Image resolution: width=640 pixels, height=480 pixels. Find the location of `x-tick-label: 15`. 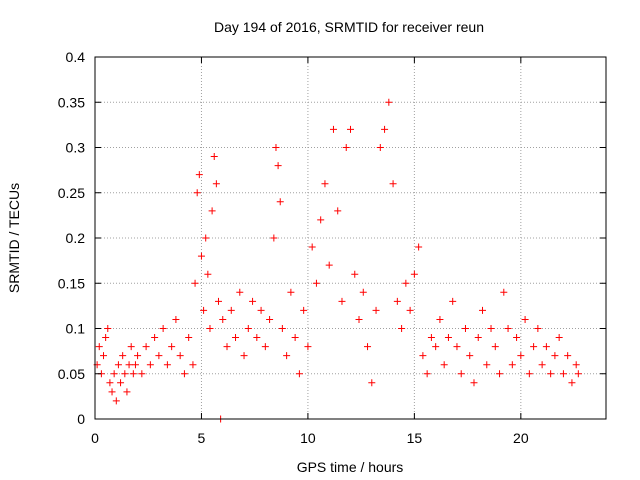

x-tick-label: 15 is located at coordinates (415, 438).